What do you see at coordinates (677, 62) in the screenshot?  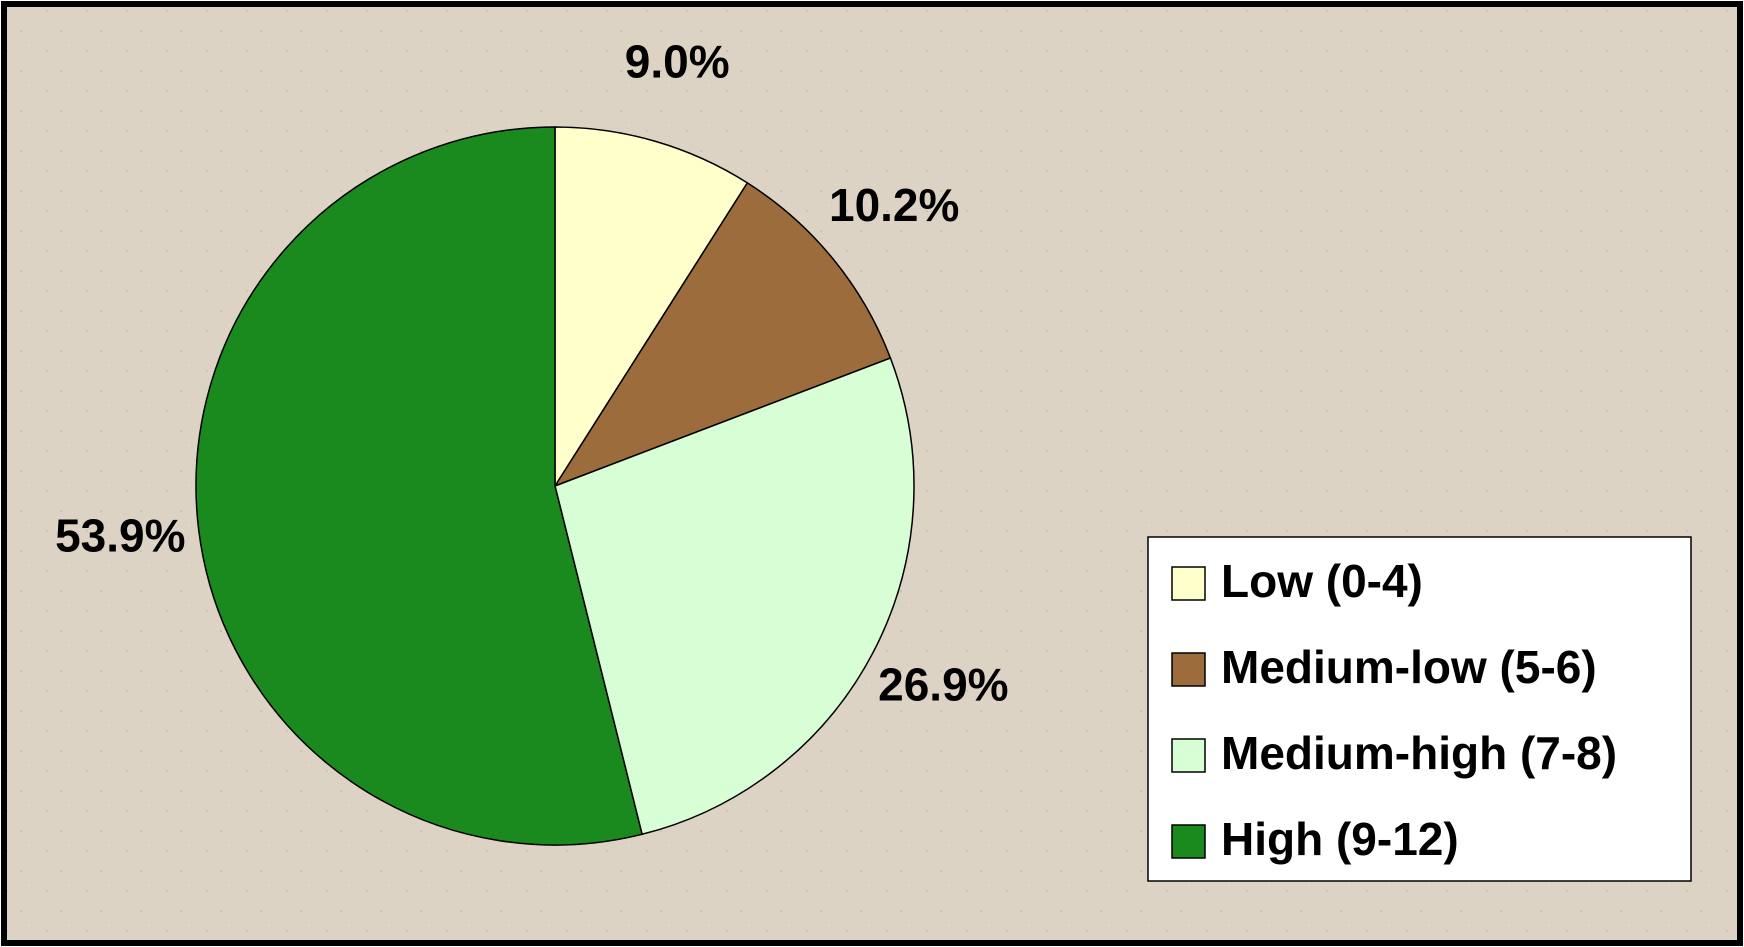 I see `data-label: 9.0%` at bounding box center [677, 62].